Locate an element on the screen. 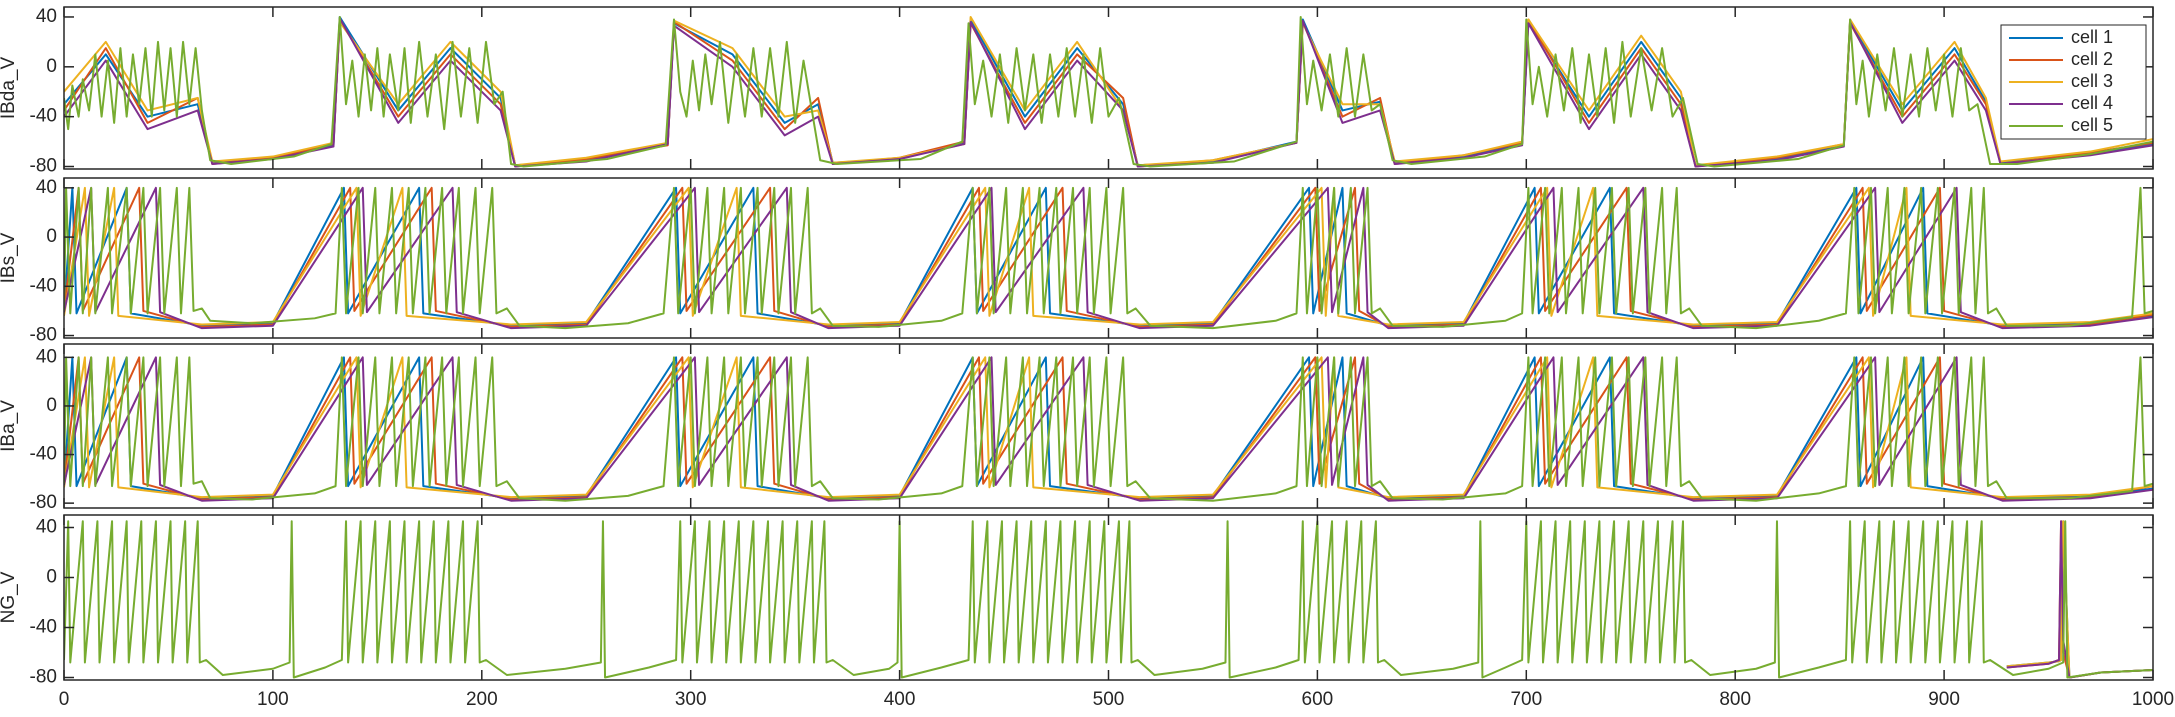 The height and width of the screenshot is (717, 2175). x-tick-label: 1000 is located at coordinates (2153, 699).